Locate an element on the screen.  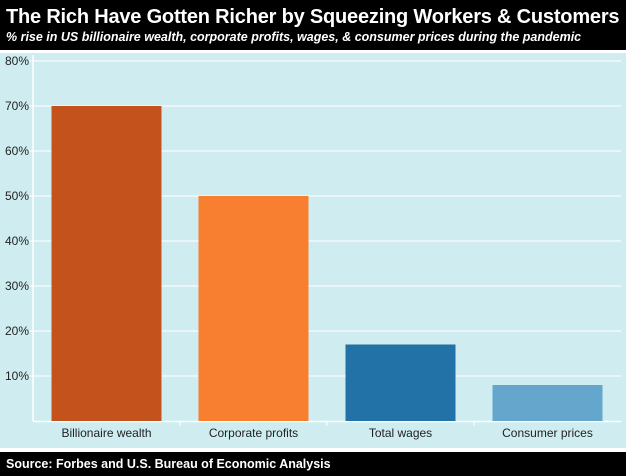
bar-total-wages is located at coordinates (400, 382).